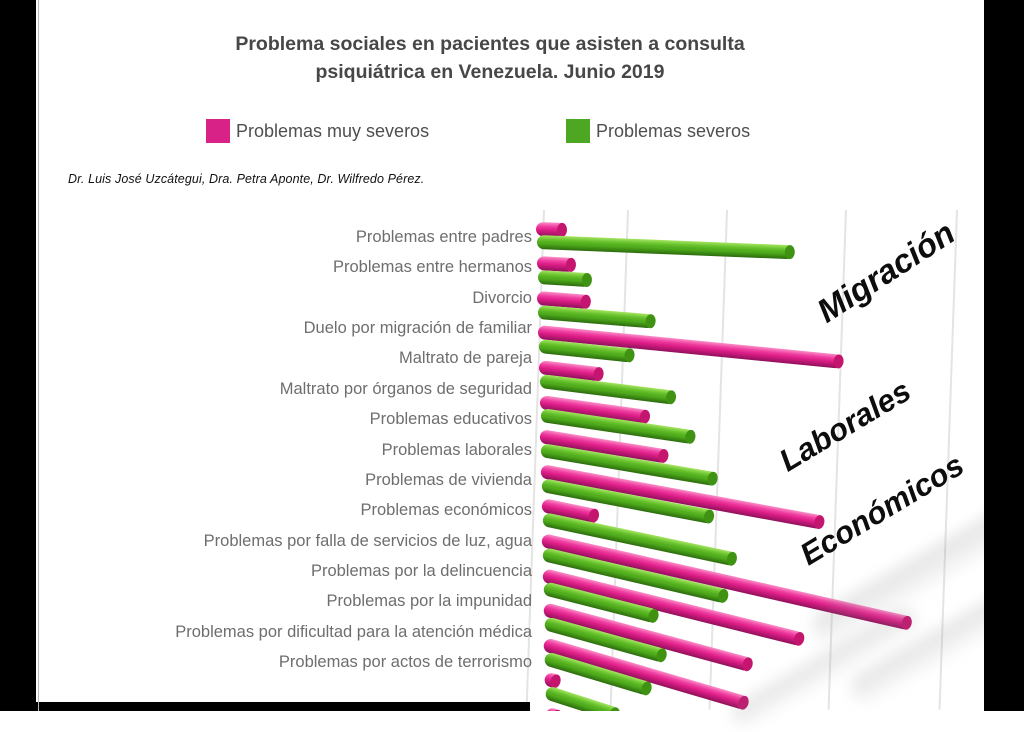 This screenshot has height=732, width=1024. What do you see at coordinates (405, 388) in the screenshot?
I see `category-label-5: Maltrato por órganos de seguridad` at bounding box center [405, 388].